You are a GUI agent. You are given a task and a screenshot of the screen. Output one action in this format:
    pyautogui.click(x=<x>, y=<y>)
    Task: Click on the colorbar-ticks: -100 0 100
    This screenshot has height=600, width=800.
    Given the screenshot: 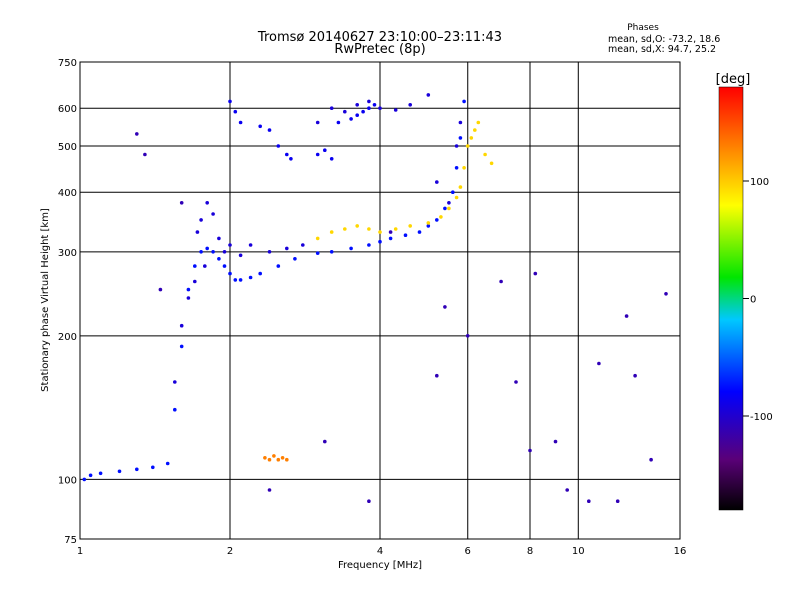 What is the action you would take?
    pyautogui.click(x=758, y=300)
    